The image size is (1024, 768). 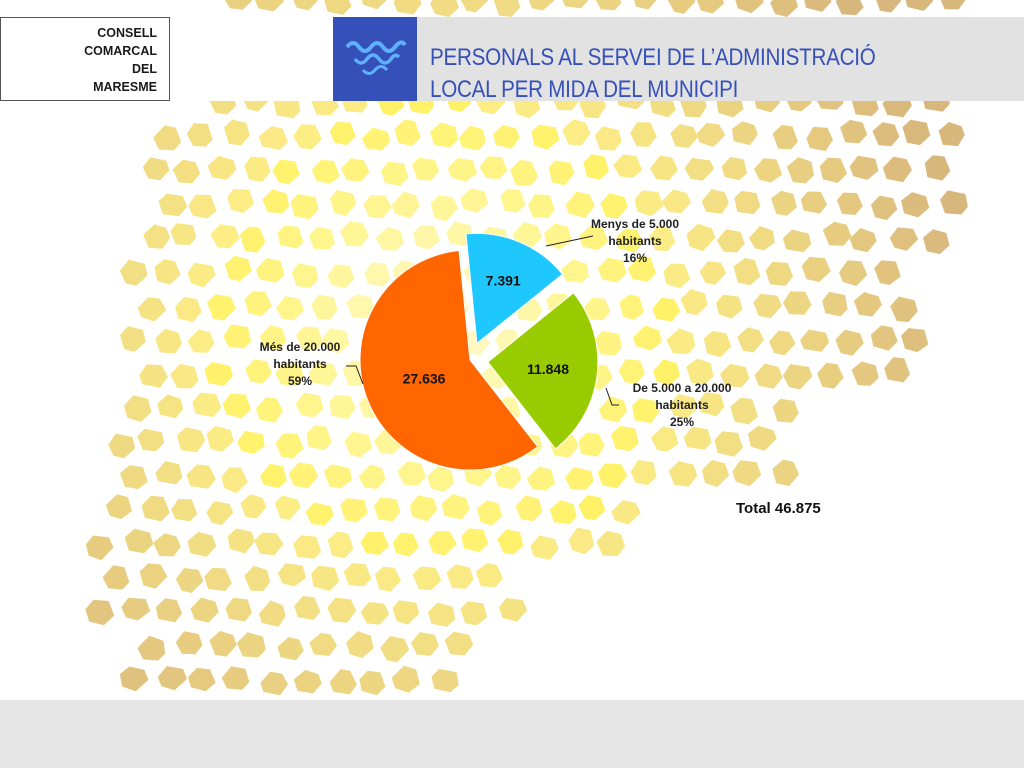 What do you see at coordinates (375, 59) in the screenshot?
I see `logo` at bounding box center [375, 59].